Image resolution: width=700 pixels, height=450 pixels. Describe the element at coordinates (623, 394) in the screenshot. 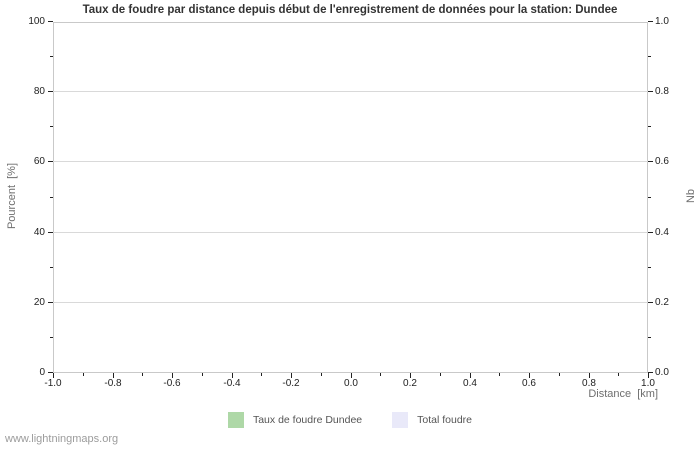

I see `x-axis-label: Distance [km]` at that location.